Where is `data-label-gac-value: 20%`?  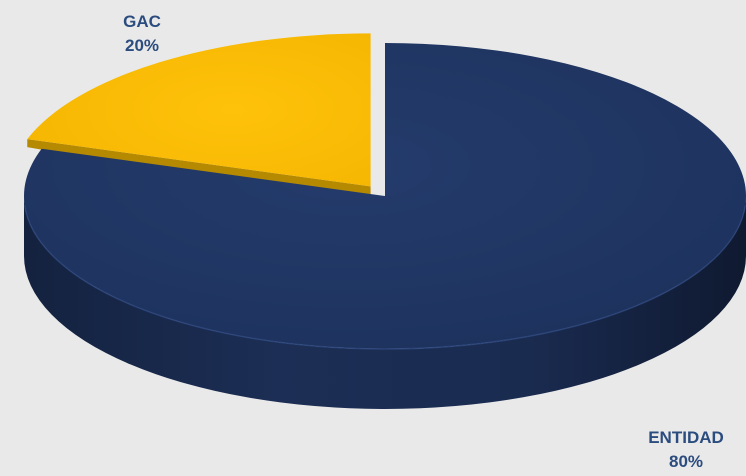 data-label-gac-value: 20% is located at coordinates (142, 45).